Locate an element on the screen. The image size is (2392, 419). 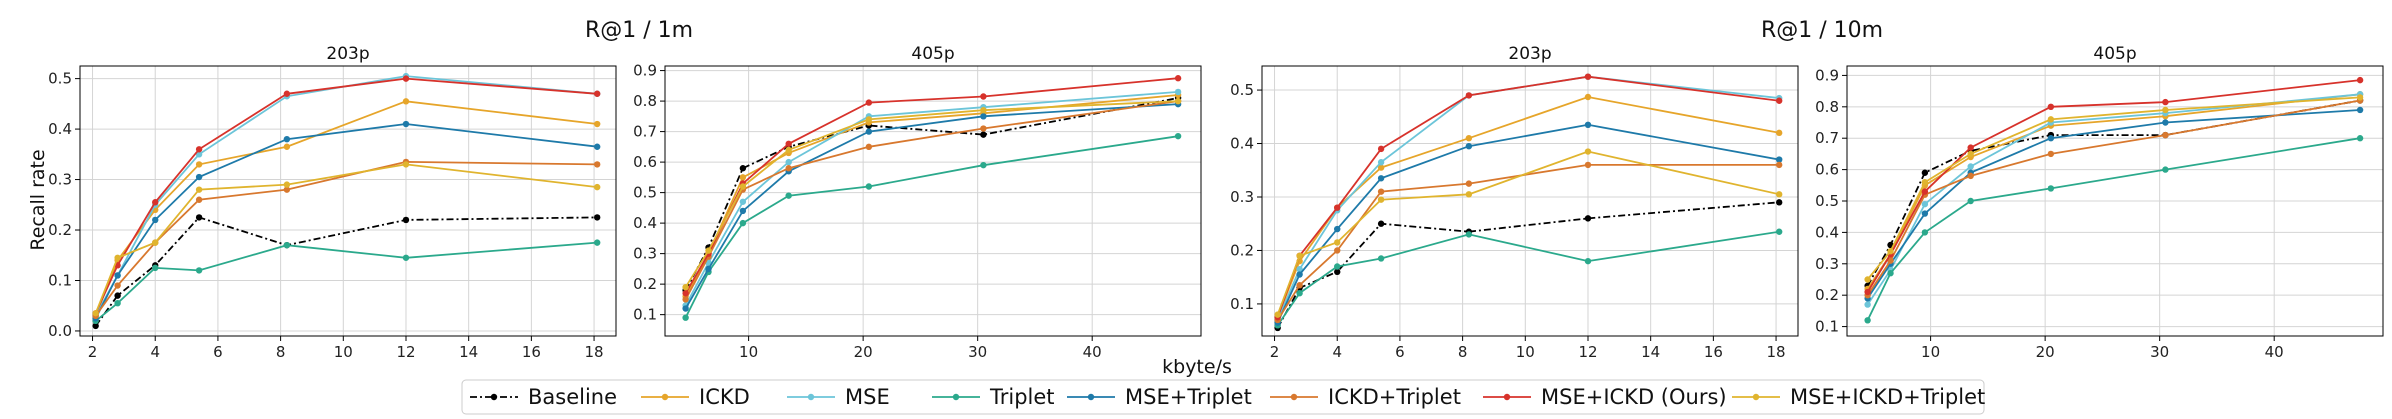
gridlines is located at coordinates (348, 201).